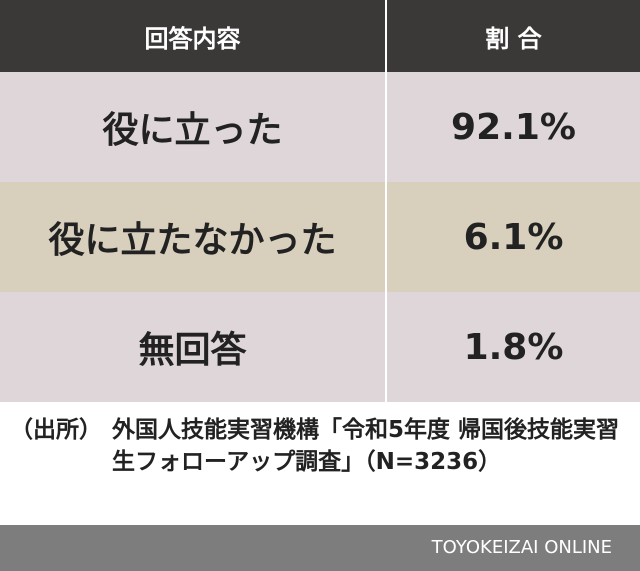  I want to click on header-row: 回答内容 割 合, so click(320, 36).